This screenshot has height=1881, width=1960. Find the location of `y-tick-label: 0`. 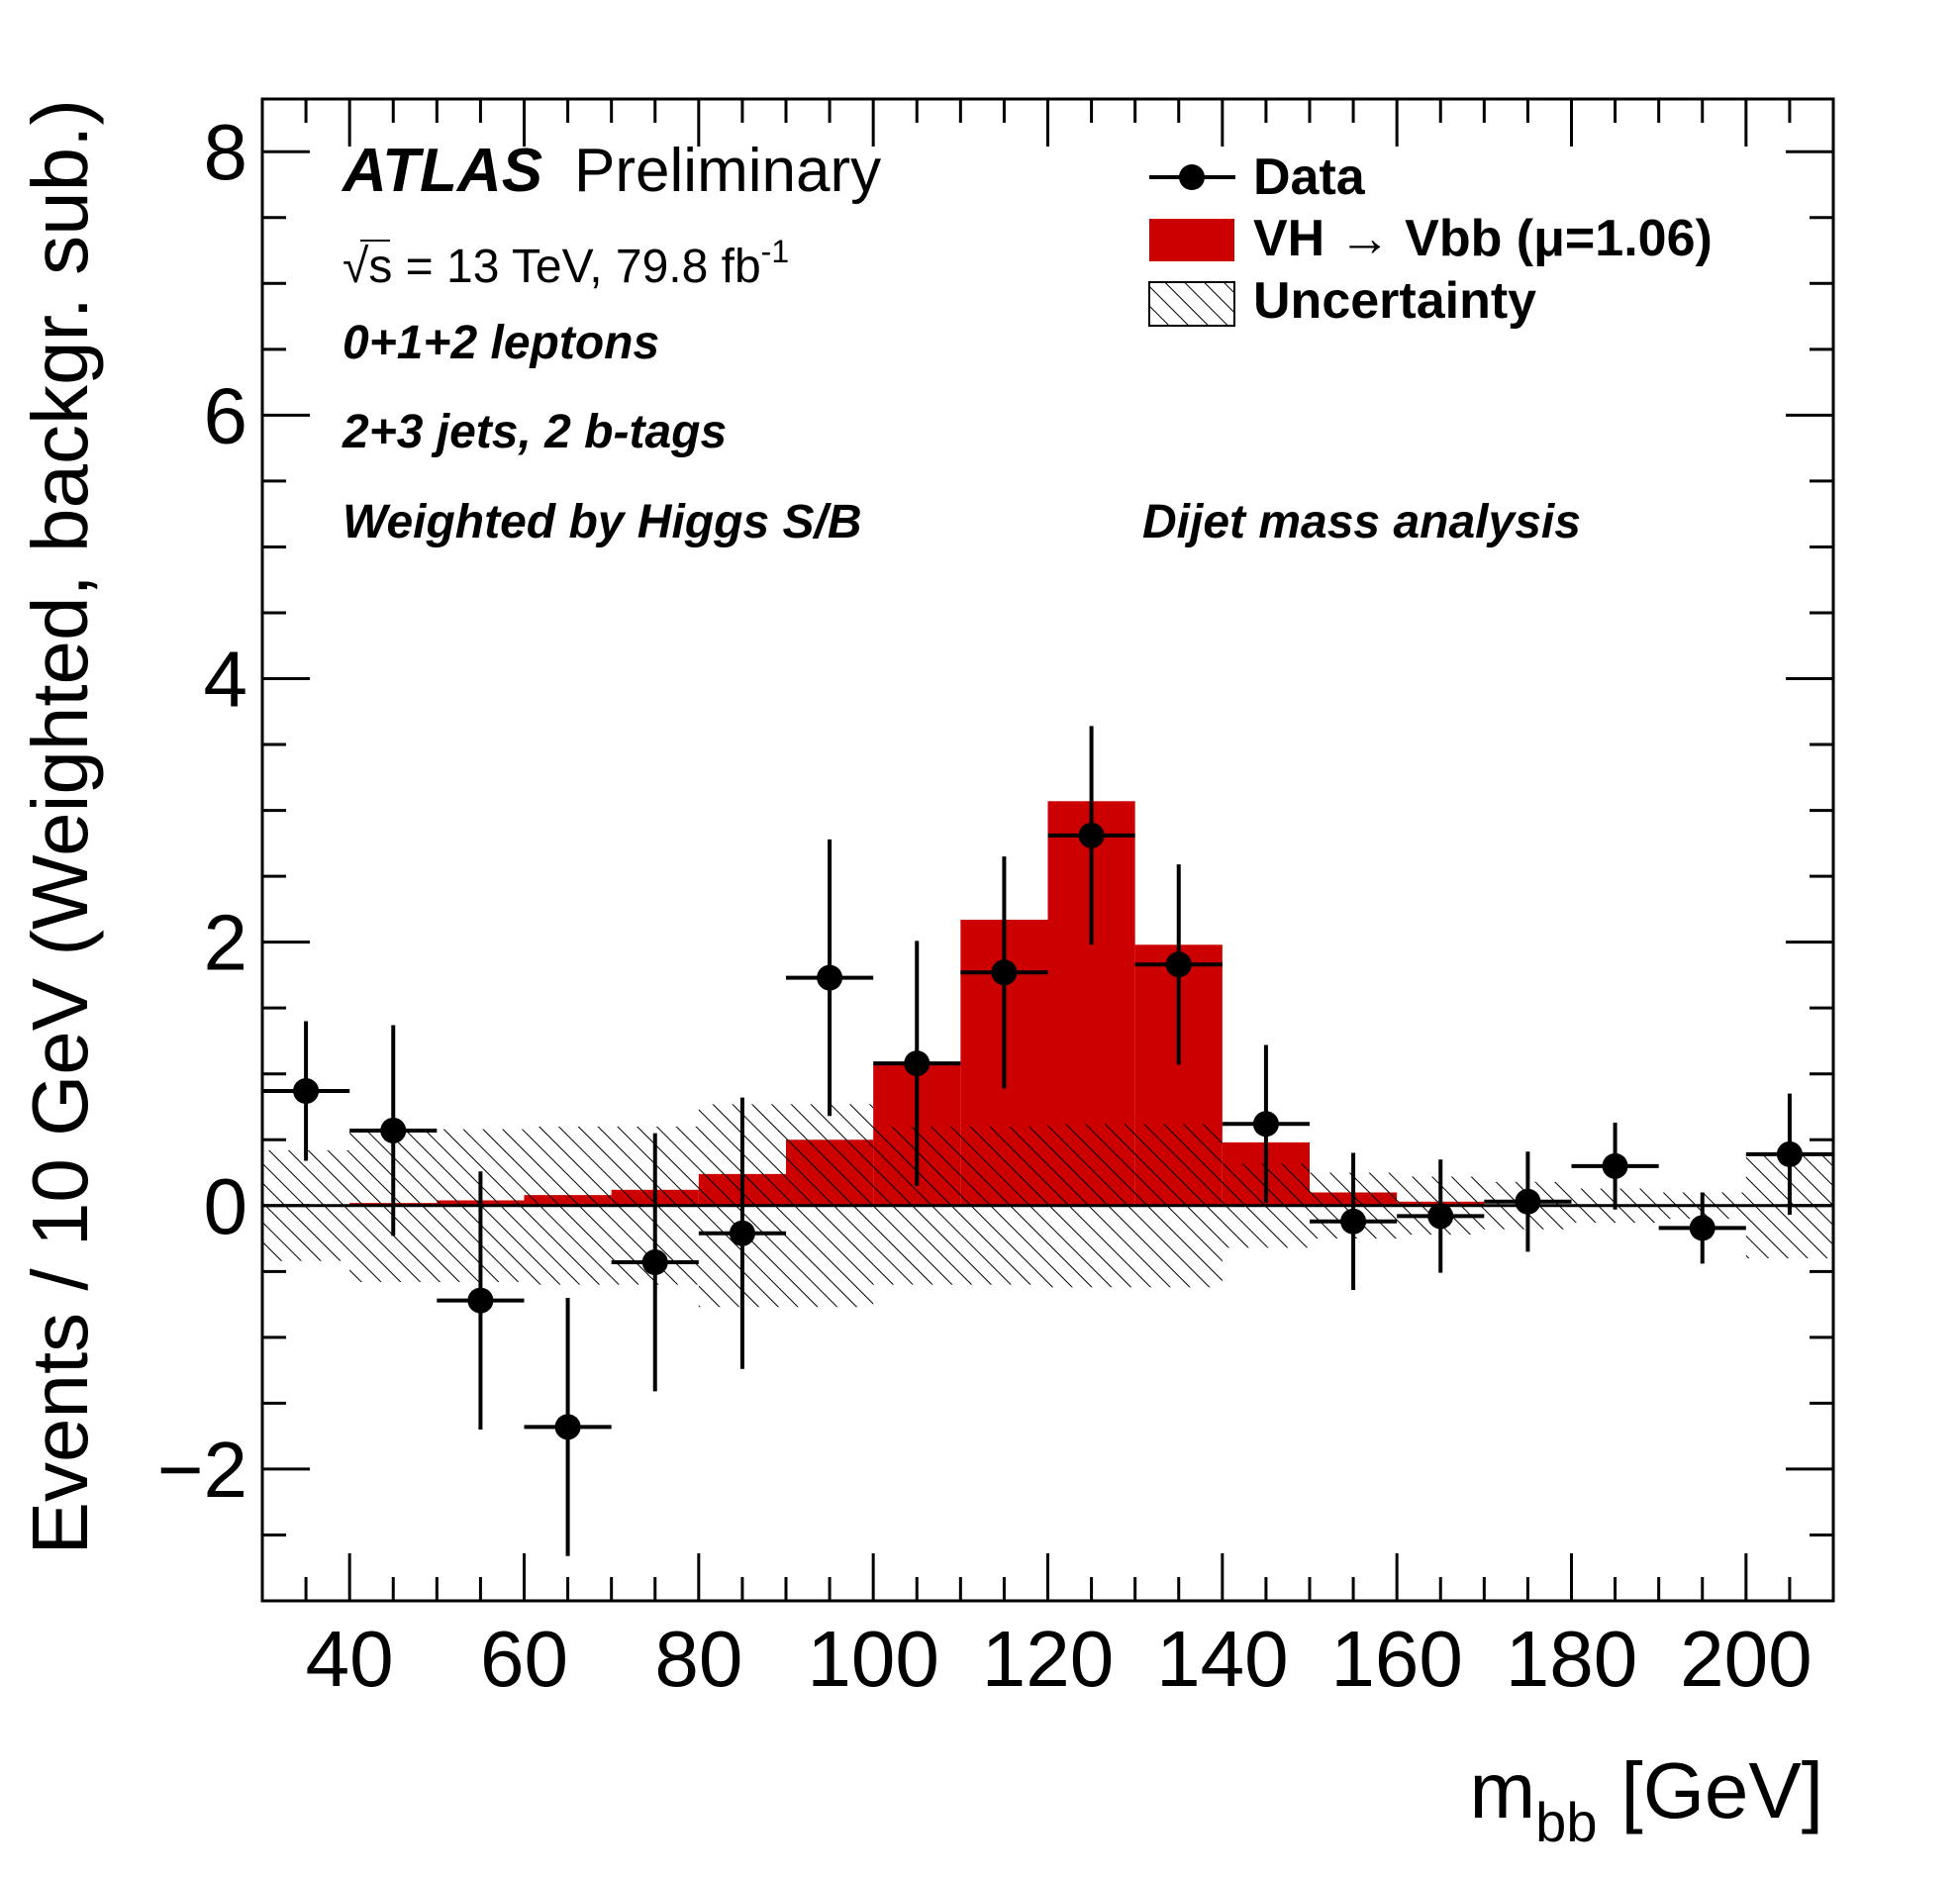

y-tick-label: 0 is located at coordinates (226, 1206).